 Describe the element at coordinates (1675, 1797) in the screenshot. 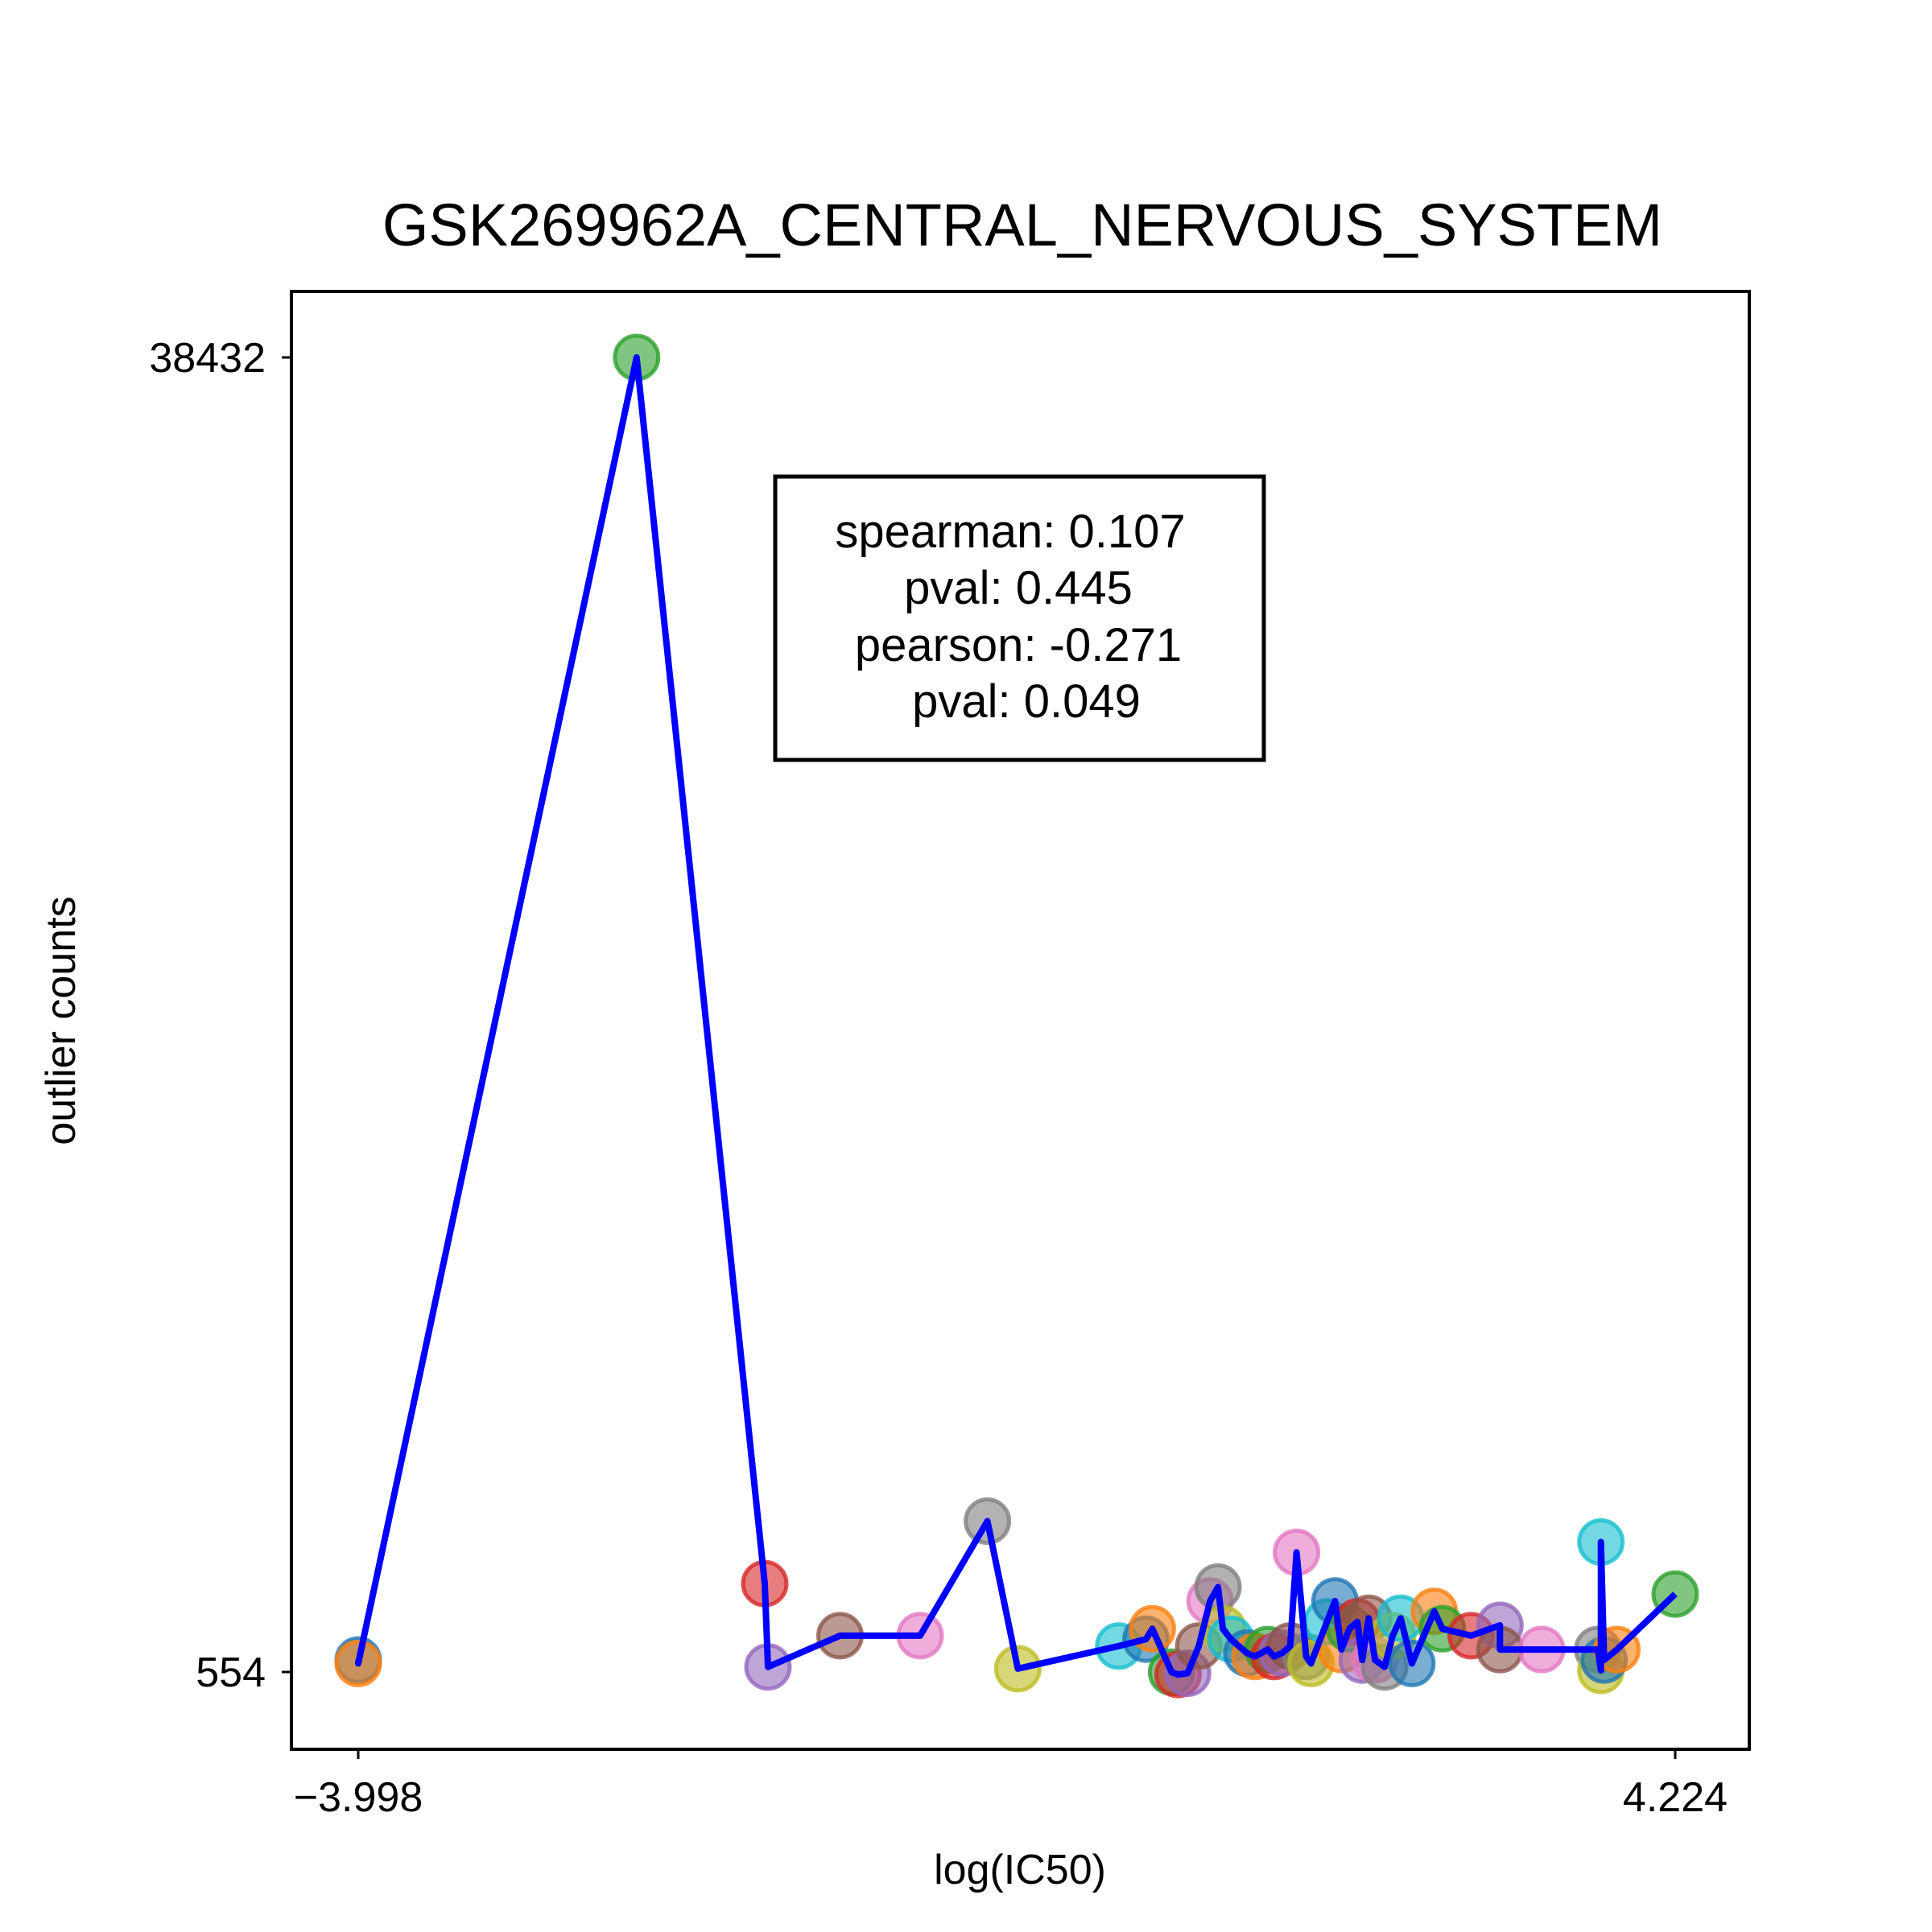

I see `x-tick-label-right: 4.224` at that location.